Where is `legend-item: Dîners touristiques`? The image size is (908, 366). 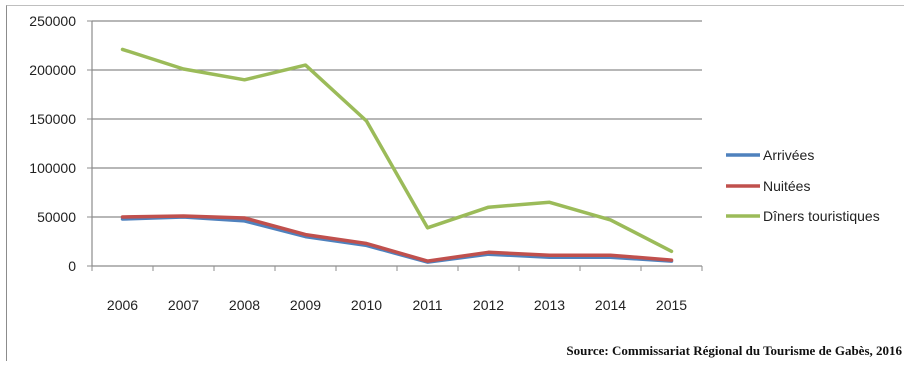
legend-item: Dîners touristiques is located at coordinates (803, 216).